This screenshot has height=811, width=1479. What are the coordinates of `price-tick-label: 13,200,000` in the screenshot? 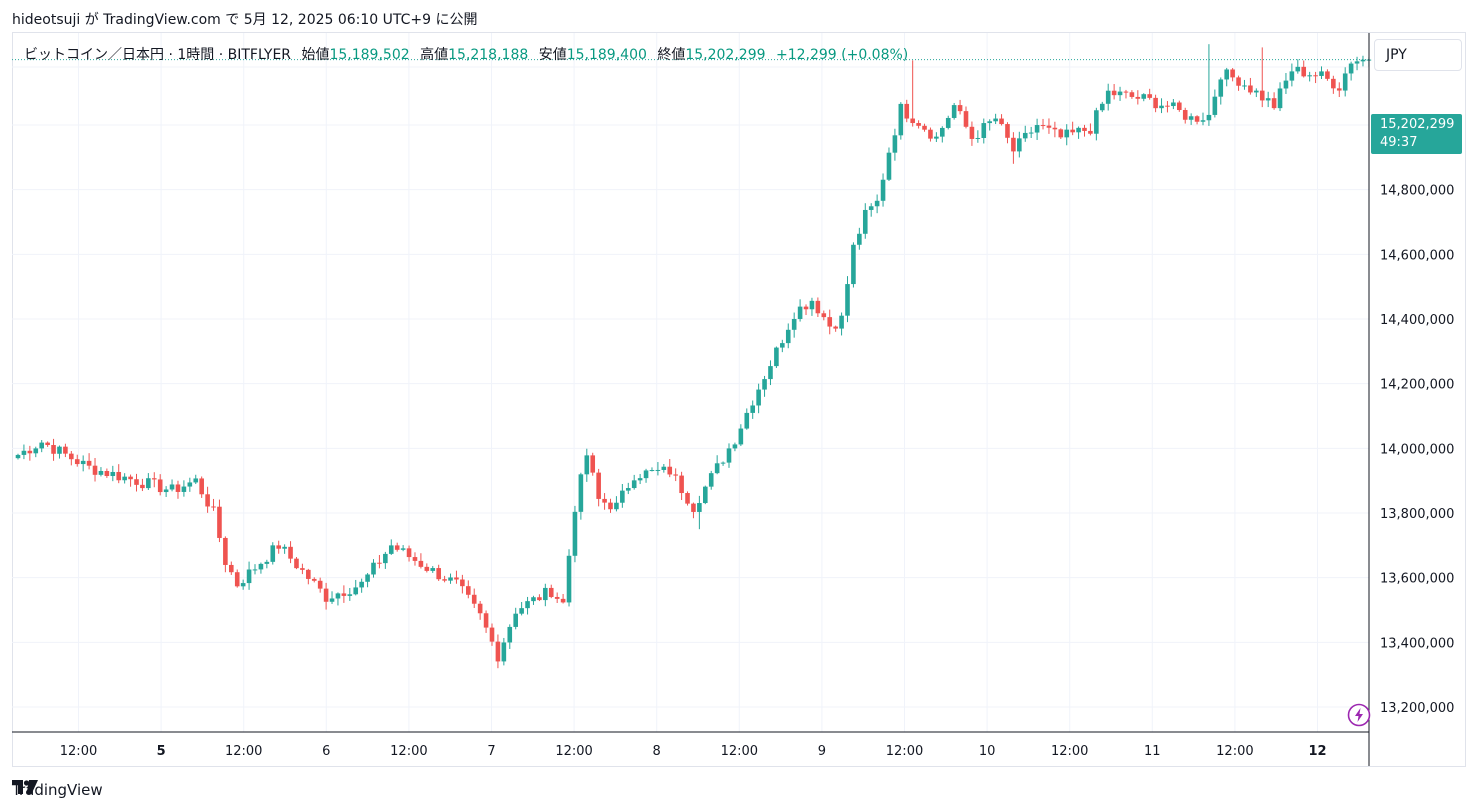 It's located at (1417, 708).